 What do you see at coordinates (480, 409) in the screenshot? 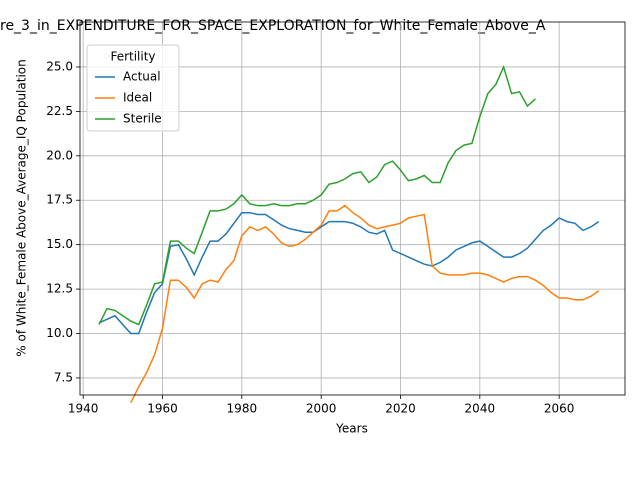
I see `x-tick-label: 2040` at bounding box center [480, 409].